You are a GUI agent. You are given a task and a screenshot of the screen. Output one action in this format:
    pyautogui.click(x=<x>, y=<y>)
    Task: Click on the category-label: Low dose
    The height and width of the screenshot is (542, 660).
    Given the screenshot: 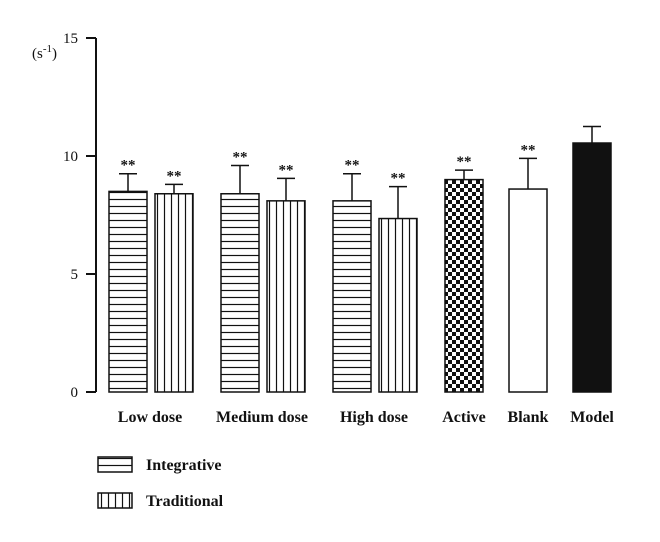 What is the action you would take?
    pyautogui.click(x=150, y=417)
    